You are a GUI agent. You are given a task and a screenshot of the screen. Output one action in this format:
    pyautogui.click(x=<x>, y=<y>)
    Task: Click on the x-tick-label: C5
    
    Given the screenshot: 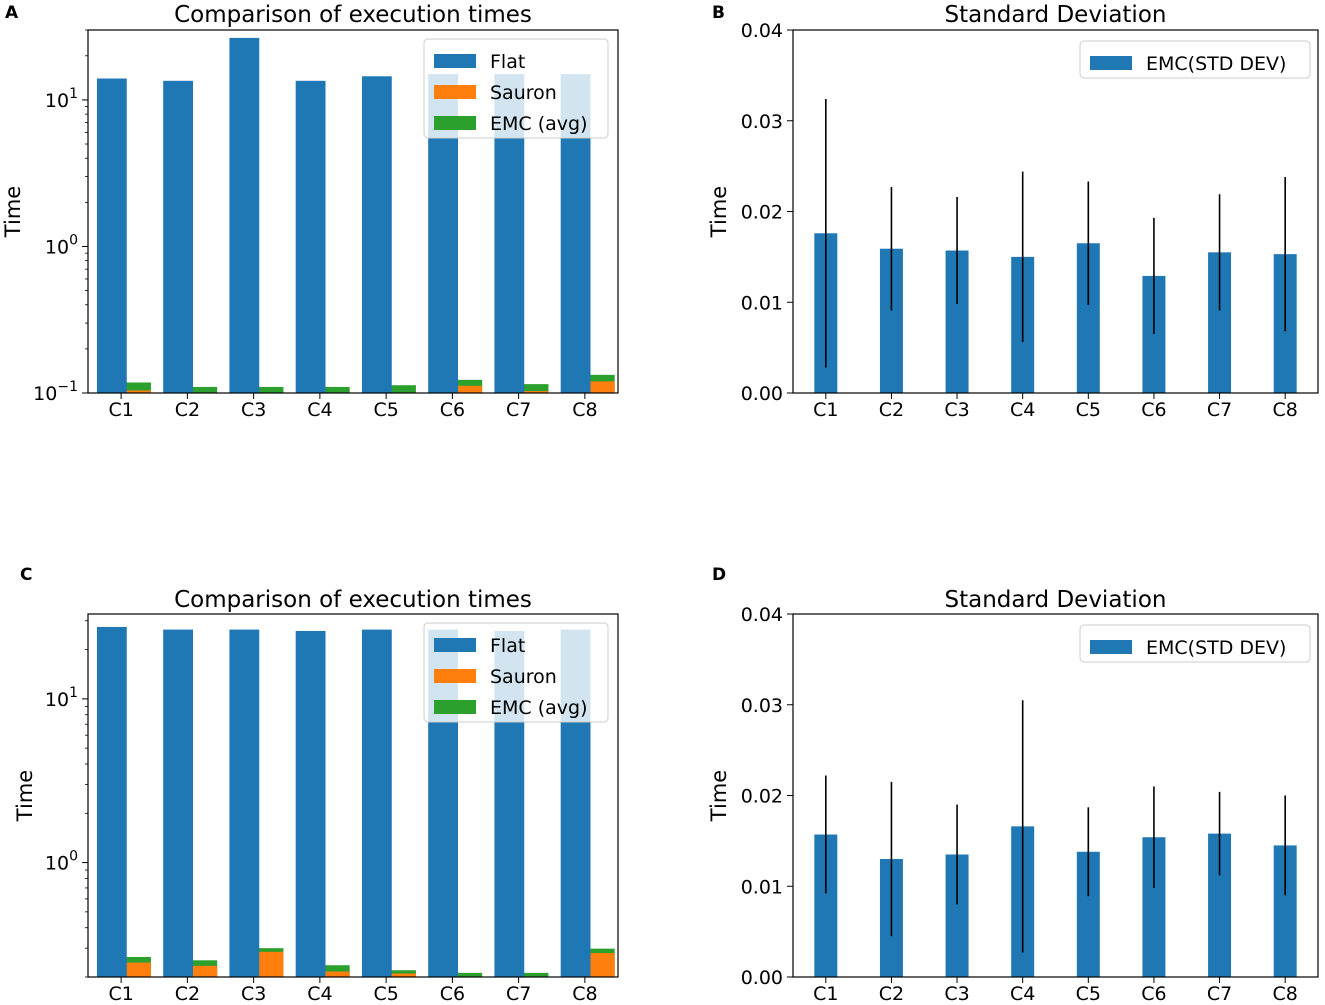 What is the action you would take?
    pyautogui.click(x=385, y=994)
    